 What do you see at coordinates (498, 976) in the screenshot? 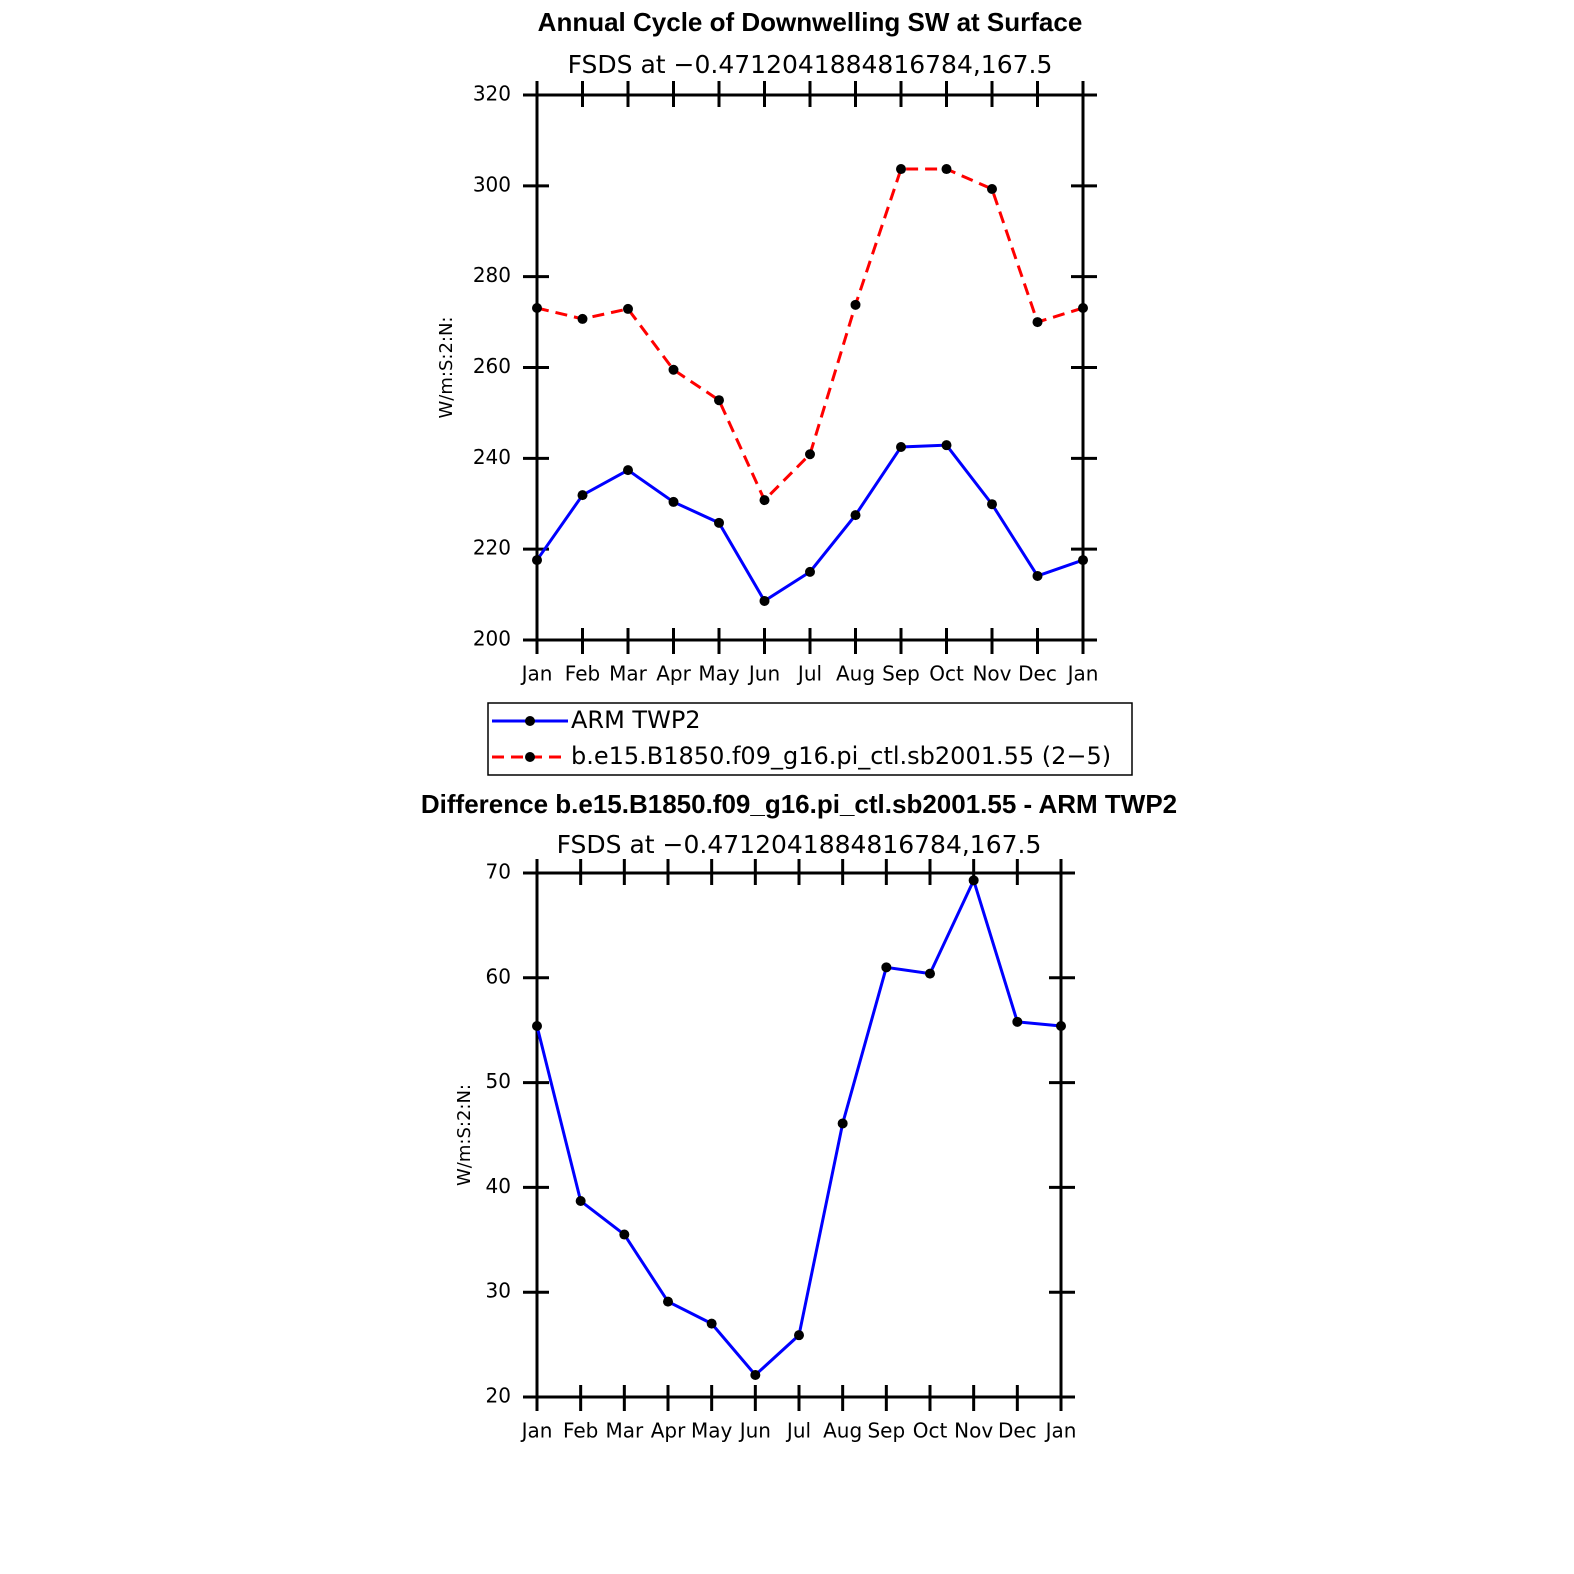
I see `y-tick-label: 60` at bounding box center [498, 976].